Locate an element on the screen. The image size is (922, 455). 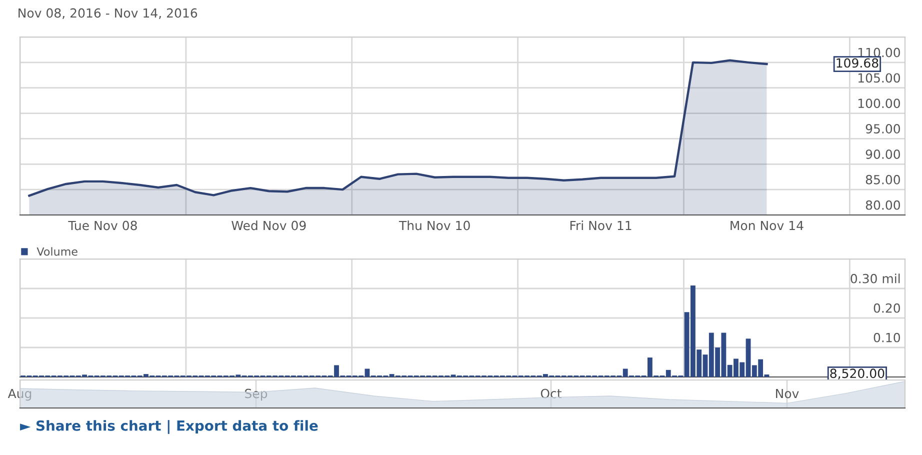
x-tick-label: Wed Nov 09 is located at coordinates (269, 225).